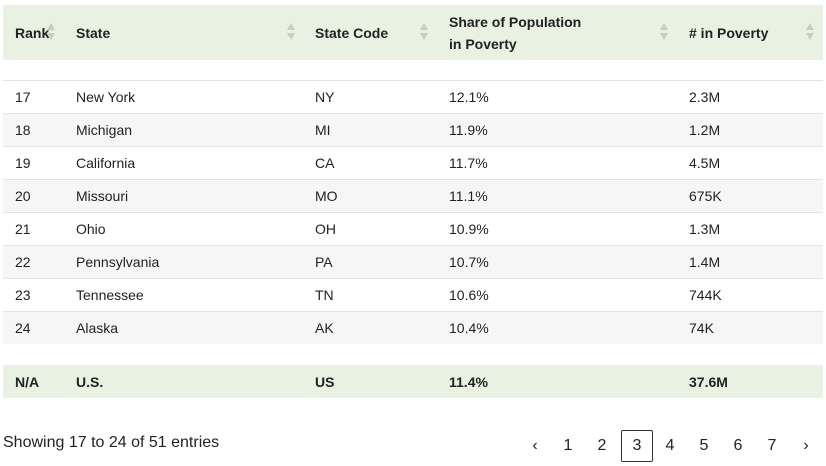 The height and width of the screenshot is (466, 826). What do you see at coordinates (183, 295) in the screenshot?
I see `cell-state: Tennessee` at bounding box center [183, 295].